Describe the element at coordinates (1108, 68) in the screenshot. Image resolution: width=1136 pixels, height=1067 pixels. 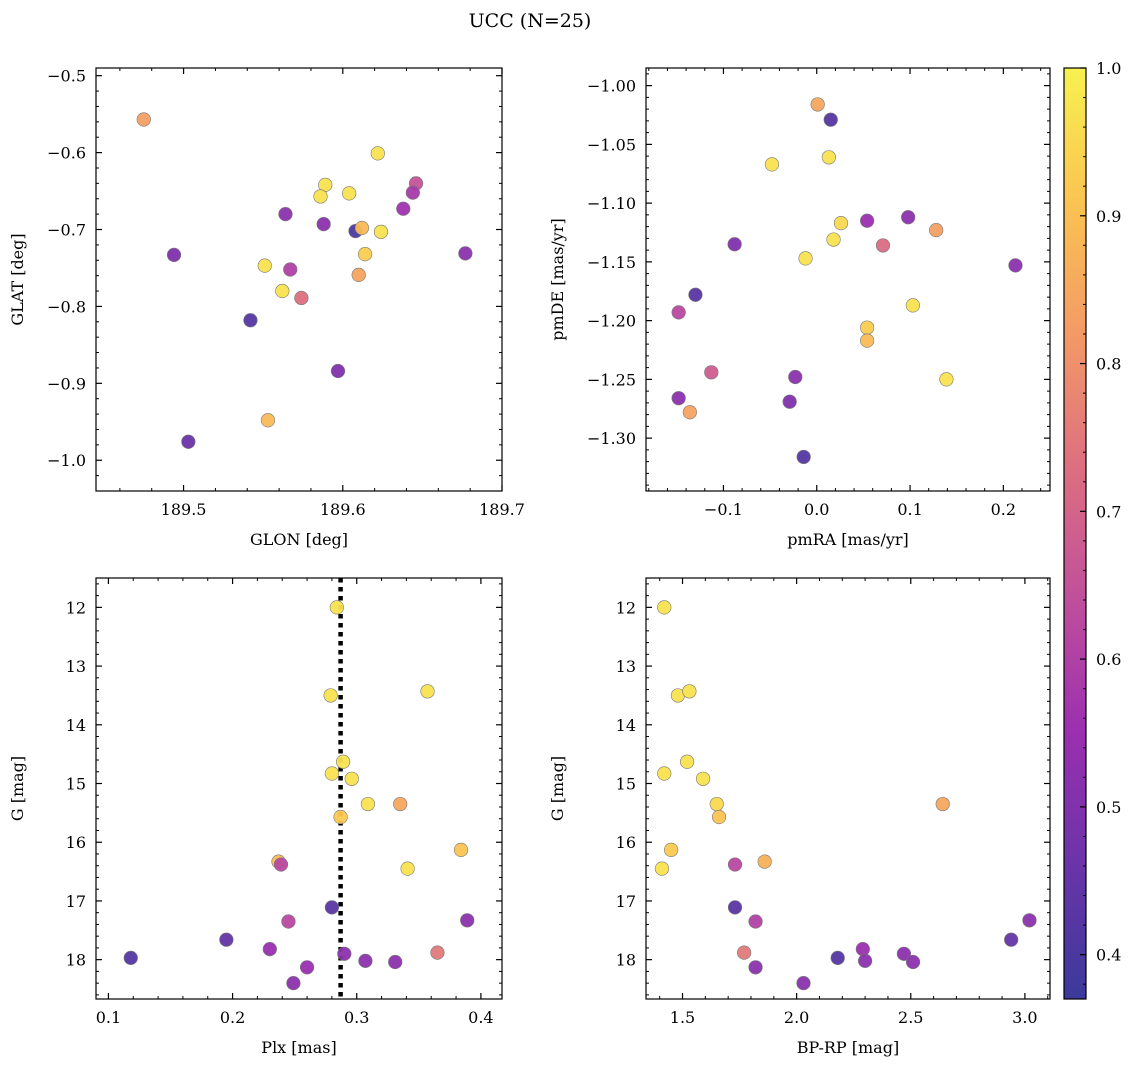
I see `colorbar-tick-label: 1.0` at that location.